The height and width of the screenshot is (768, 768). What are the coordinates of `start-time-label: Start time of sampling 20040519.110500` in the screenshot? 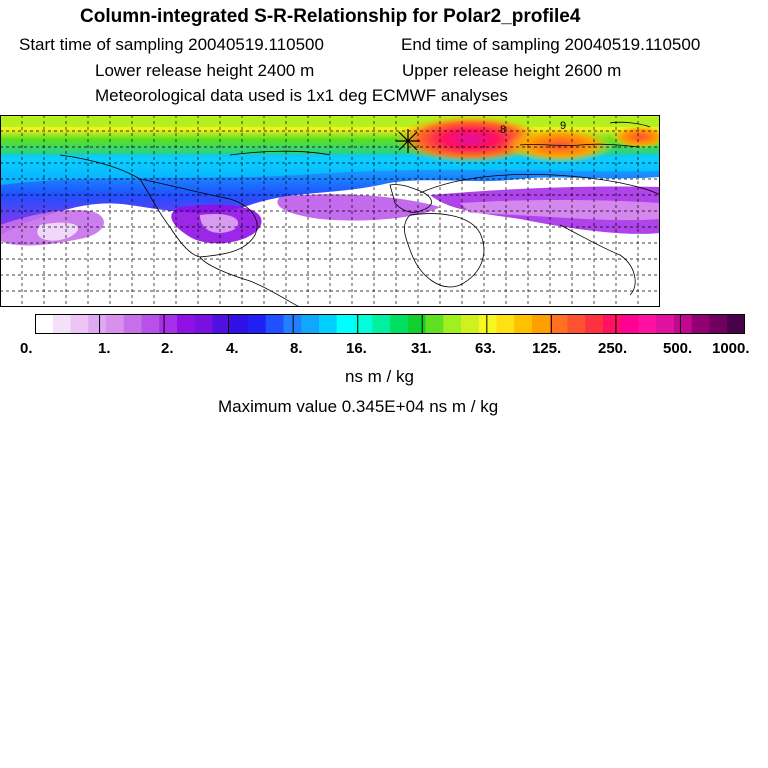 It's located at (171, 44).